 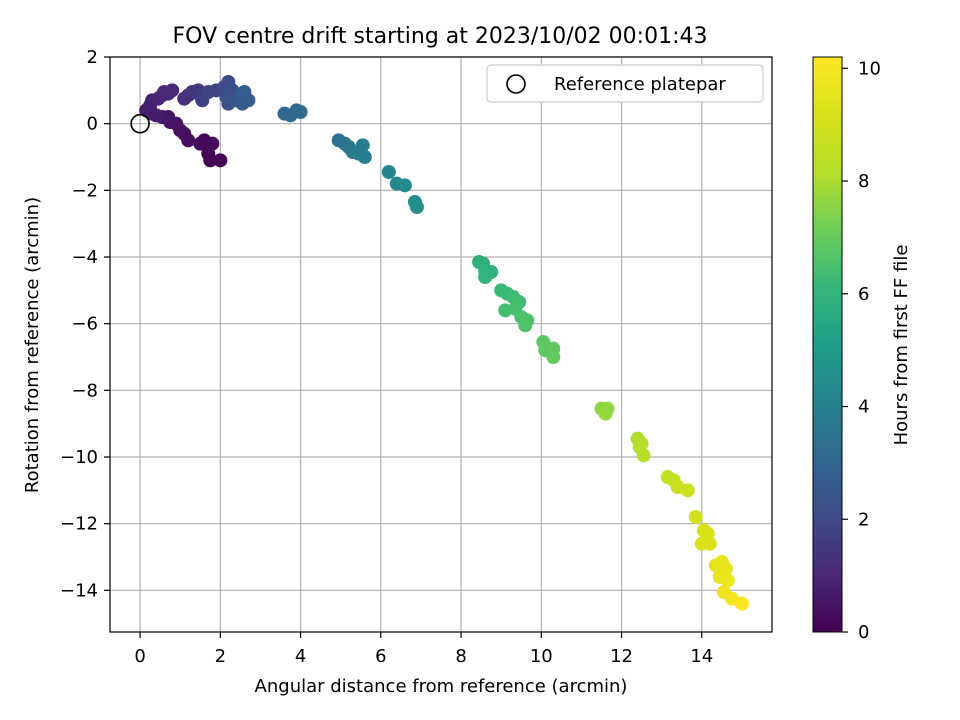 I want to click on y-axis-ticks: 2 0 −2 −4 −6 −8 −10 −12 −14, so click(x=85, y=324).